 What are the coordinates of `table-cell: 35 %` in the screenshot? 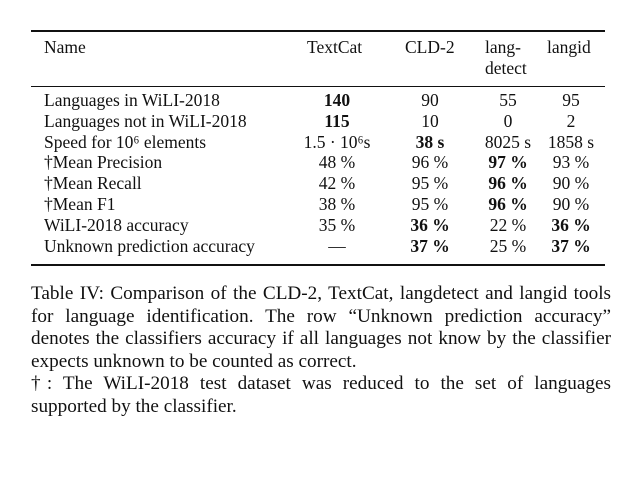 It's located at (337, 224).